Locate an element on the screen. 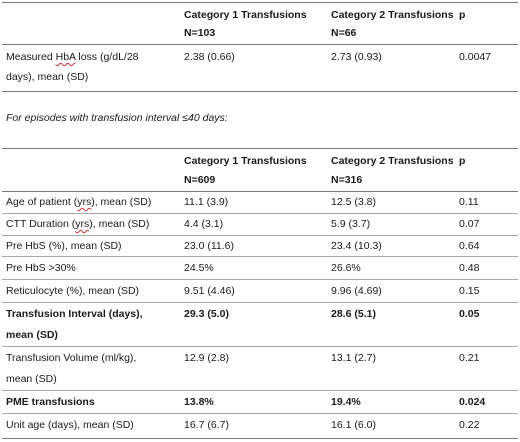 The image size is (520, 442). table1-header-rule is located at coordinates (260, 44).